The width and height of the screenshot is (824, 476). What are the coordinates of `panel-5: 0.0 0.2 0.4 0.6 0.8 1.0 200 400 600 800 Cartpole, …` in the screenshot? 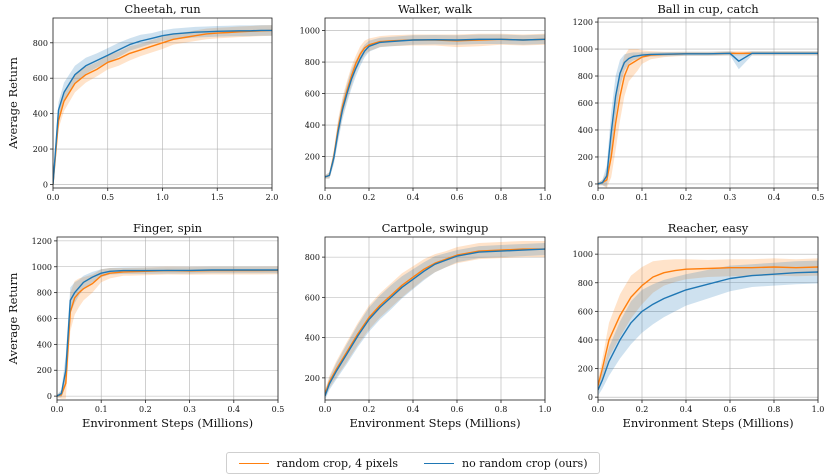 It's located at (428, 325).